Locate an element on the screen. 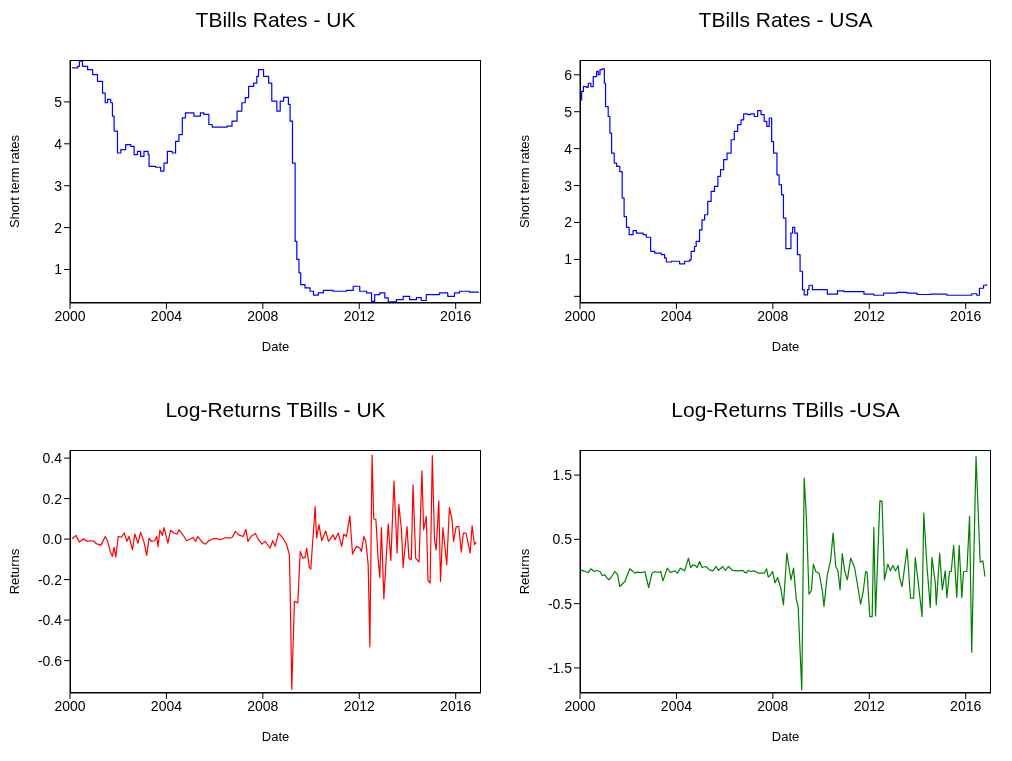 This screenshot has width=1012, height=761. chart-title: Log-Returns TBills -USA is located at coordinates (785, 410).